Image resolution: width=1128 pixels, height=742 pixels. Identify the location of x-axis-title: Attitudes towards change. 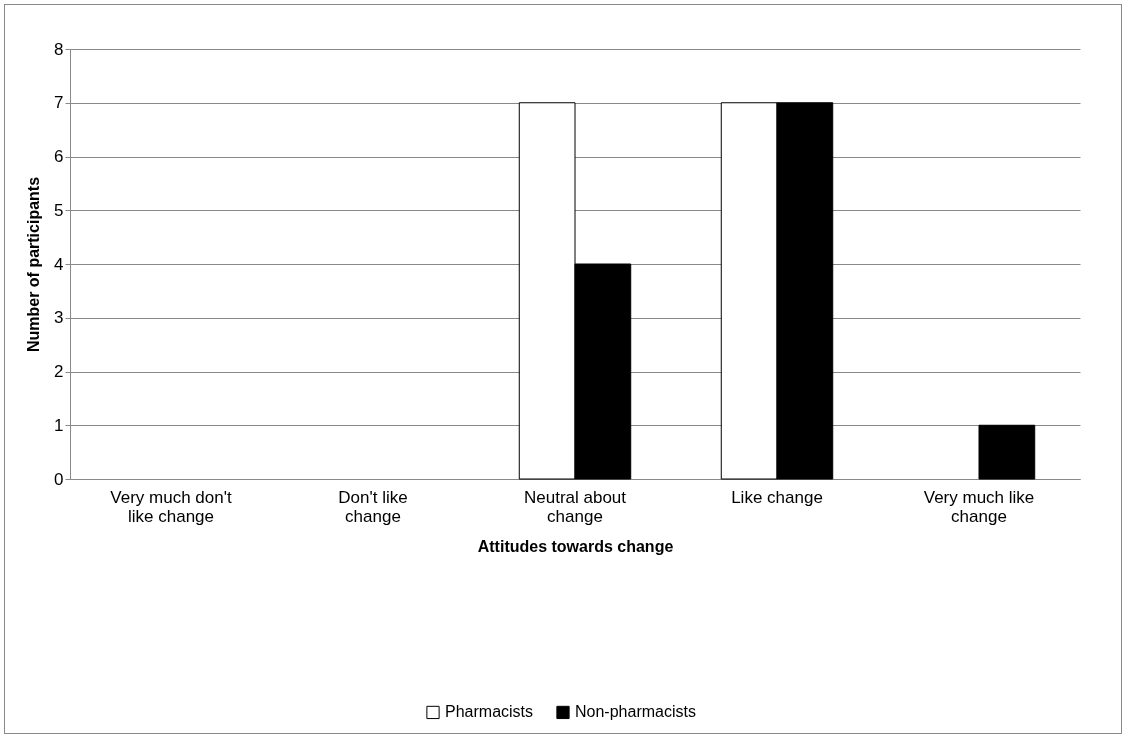
(575, 546).